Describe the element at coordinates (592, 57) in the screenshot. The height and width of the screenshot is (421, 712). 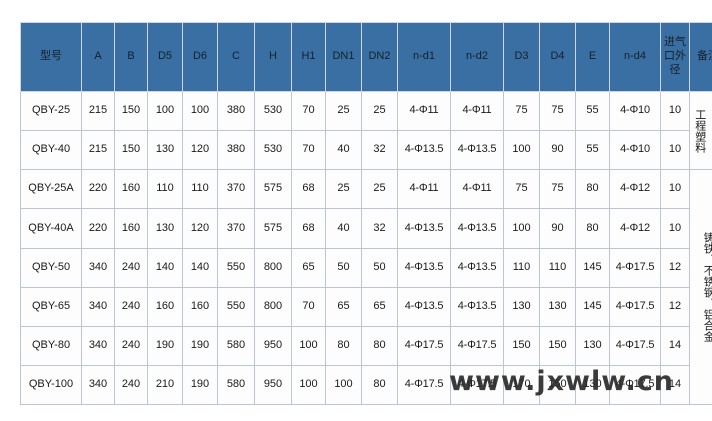
I see `column-header-E: E` at that location.